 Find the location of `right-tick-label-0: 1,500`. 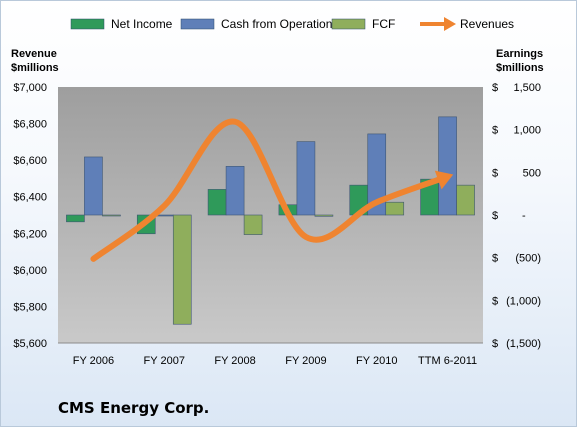

right-tick-label-0: 1,500 is located at coordinates (527, 88).